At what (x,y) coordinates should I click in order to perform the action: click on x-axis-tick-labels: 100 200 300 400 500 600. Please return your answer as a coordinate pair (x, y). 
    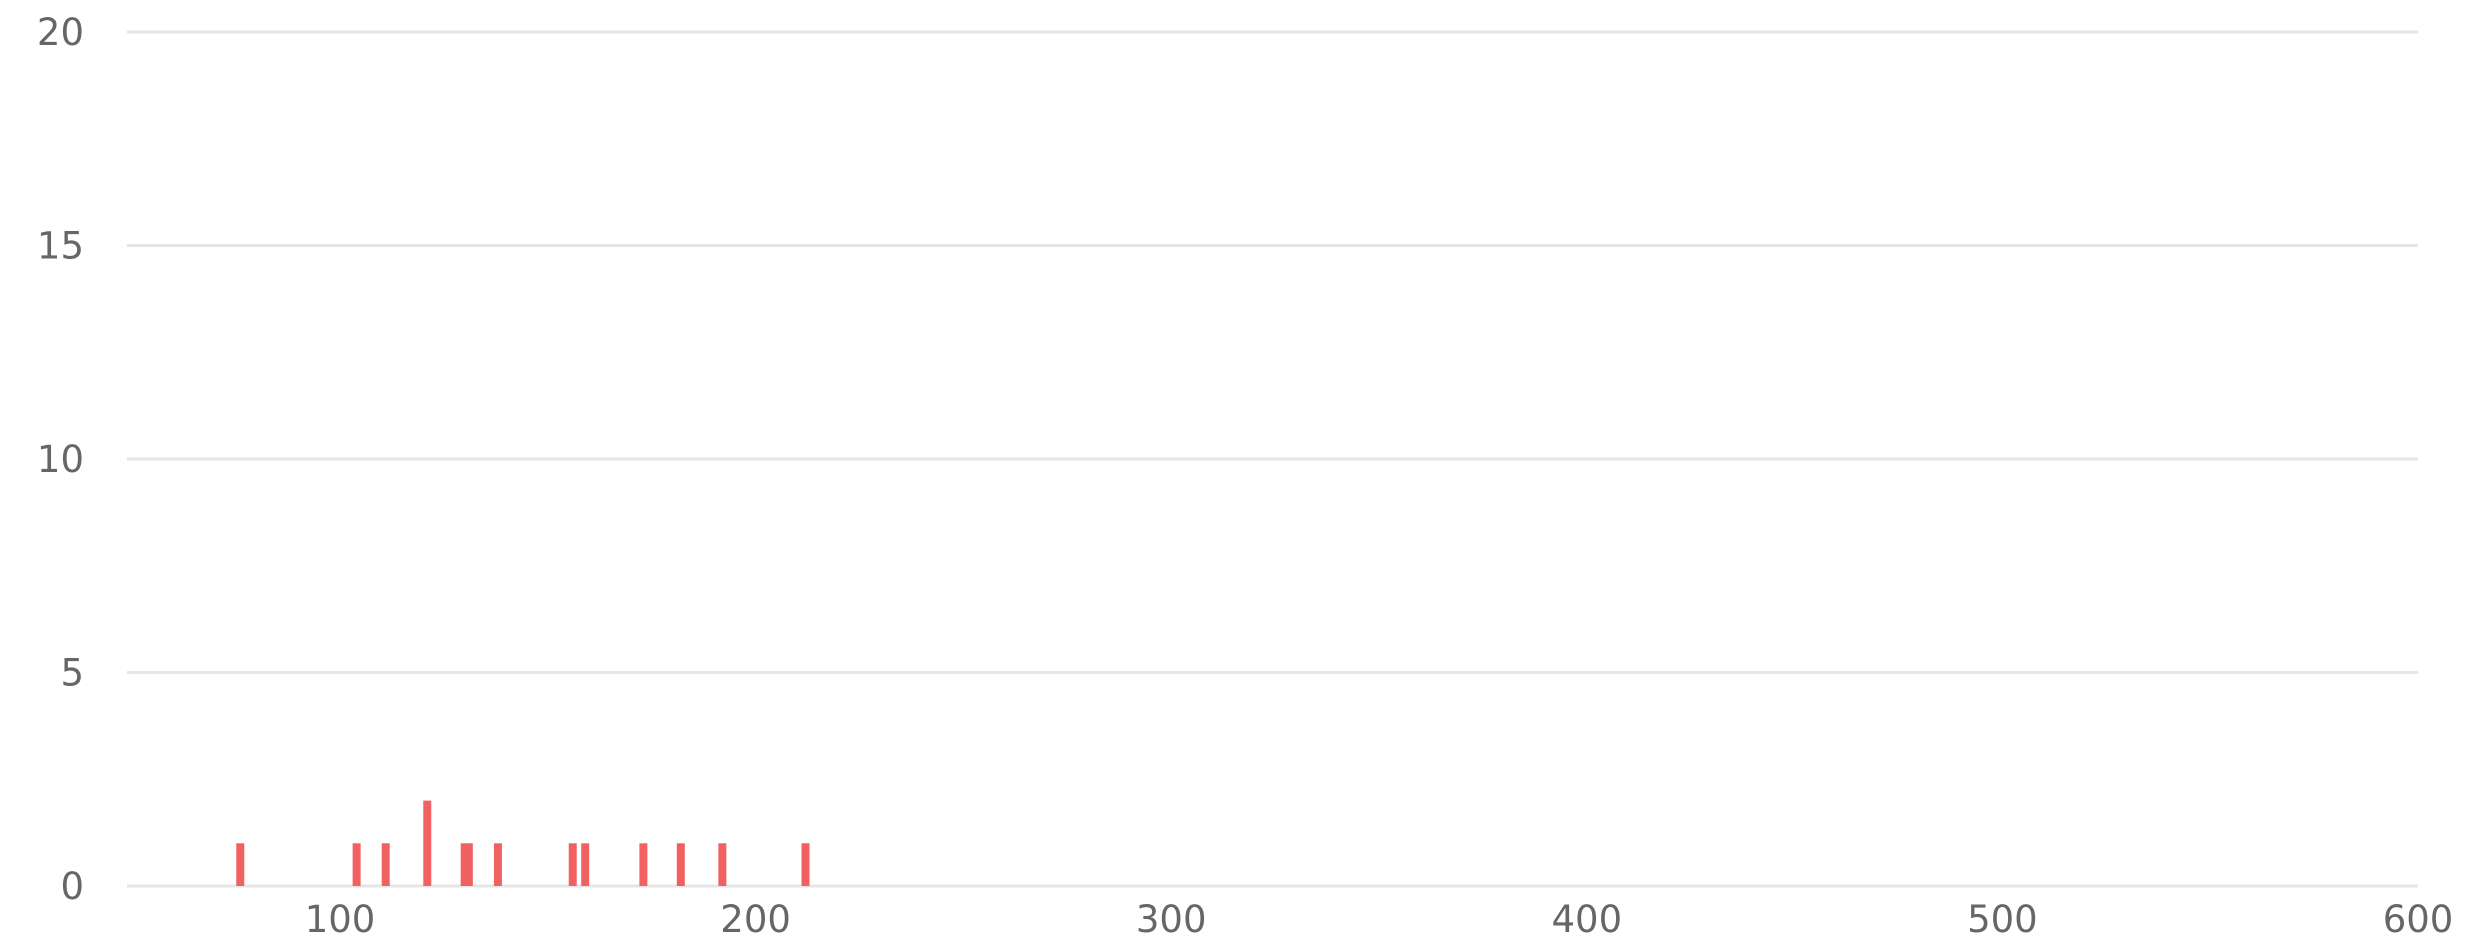
    Looking at the image, I should click on (1379, 919).